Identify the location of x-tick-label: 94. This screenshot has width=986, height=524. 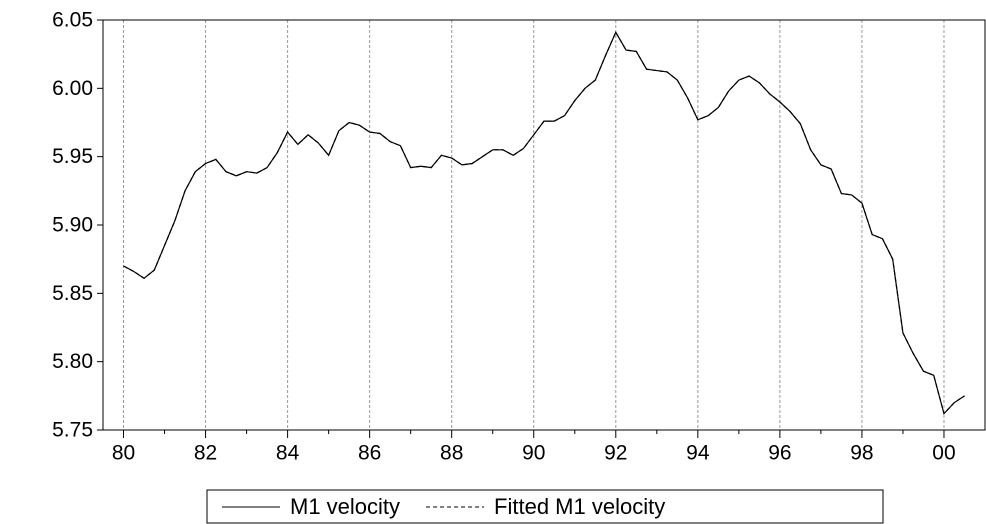
(698, 453).